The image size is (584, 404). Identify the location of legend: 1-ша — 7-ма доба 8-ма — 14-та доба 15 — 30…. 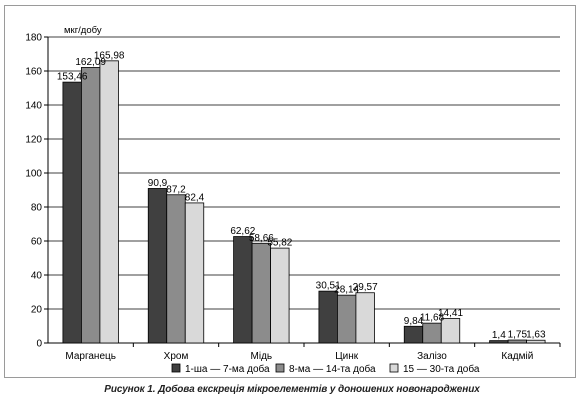
(325, 369).